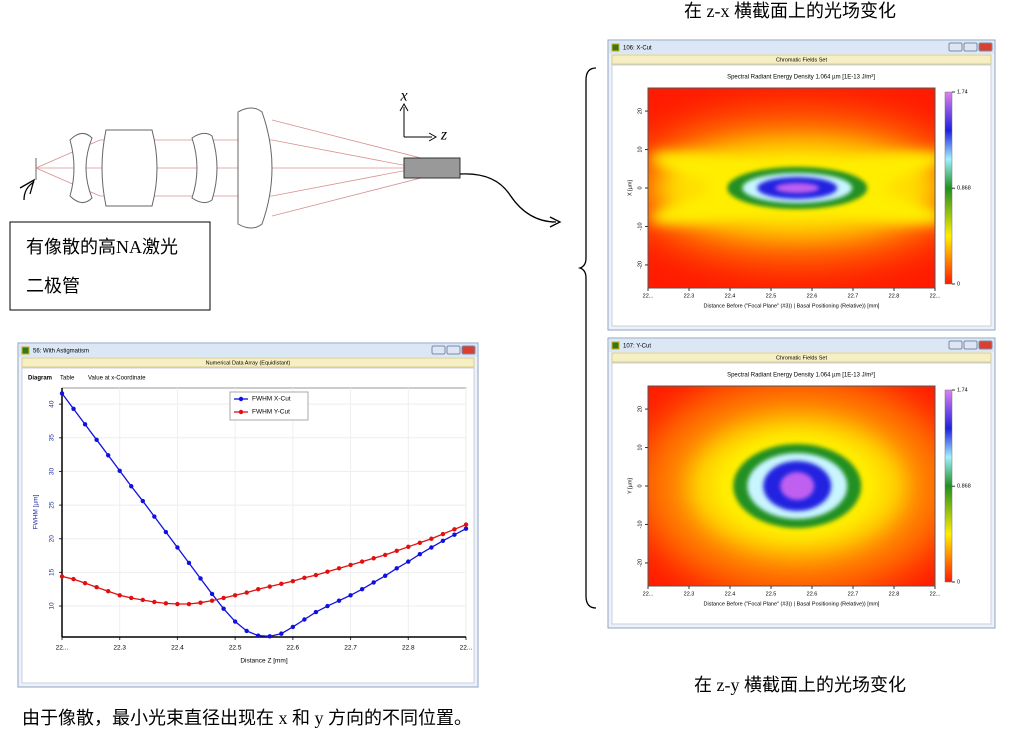  What do you see at coordinates (403, 96) in the screenshot?
I see `axis-label: x` at bounding box center [403, 96].